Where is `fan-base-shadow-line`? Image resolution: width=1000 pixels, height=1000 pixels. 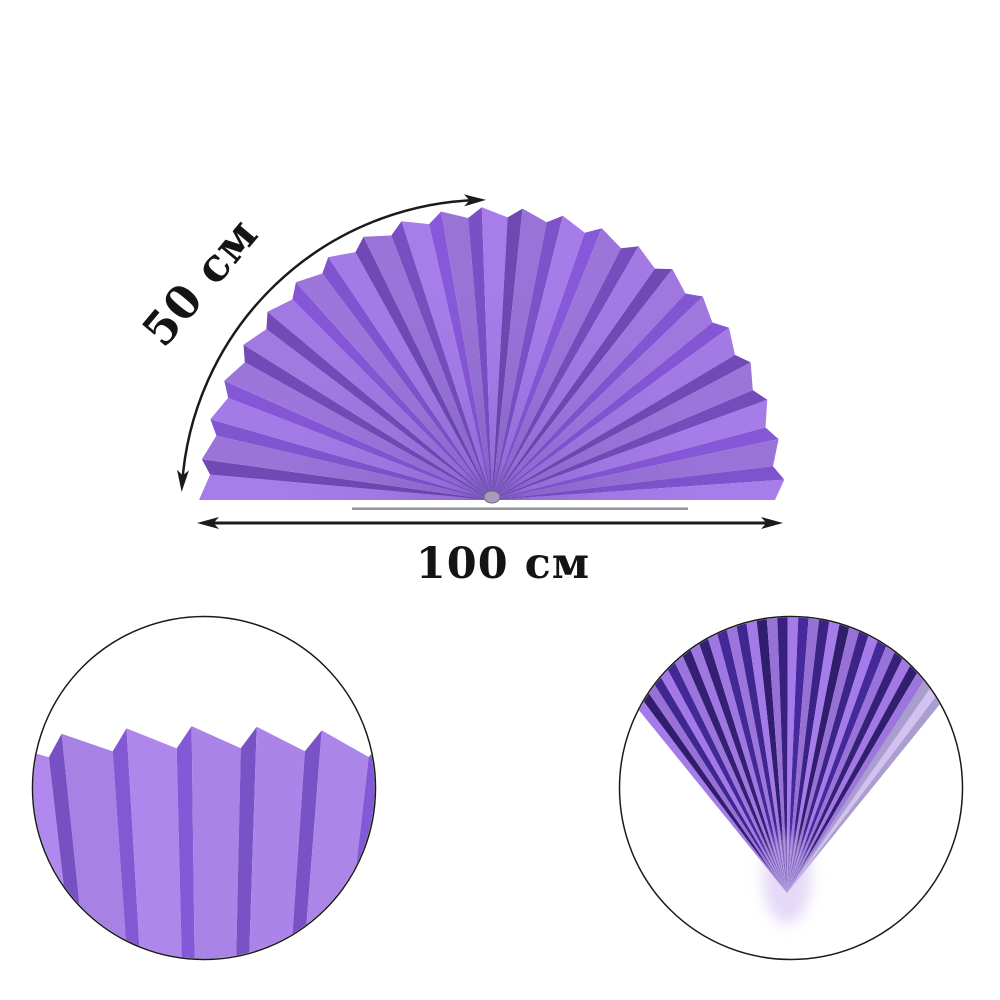 fan-base-shadow-line is located at coordinates (520, 508).